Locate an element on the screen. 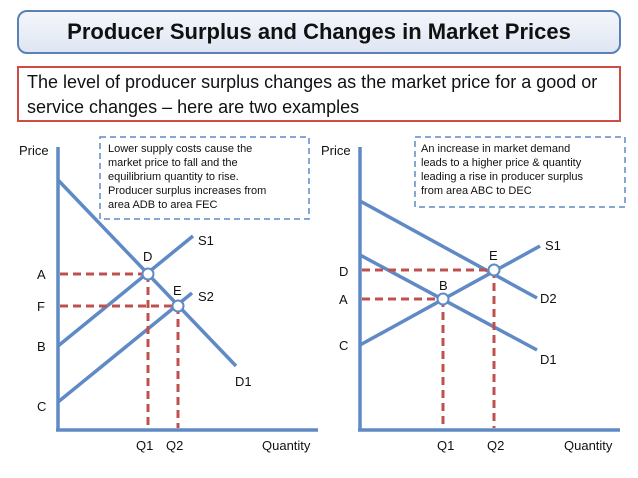 This screenshot has width=638, height=478. right-note-line: from area ABC to DEC is located at coordinates (476, 191).